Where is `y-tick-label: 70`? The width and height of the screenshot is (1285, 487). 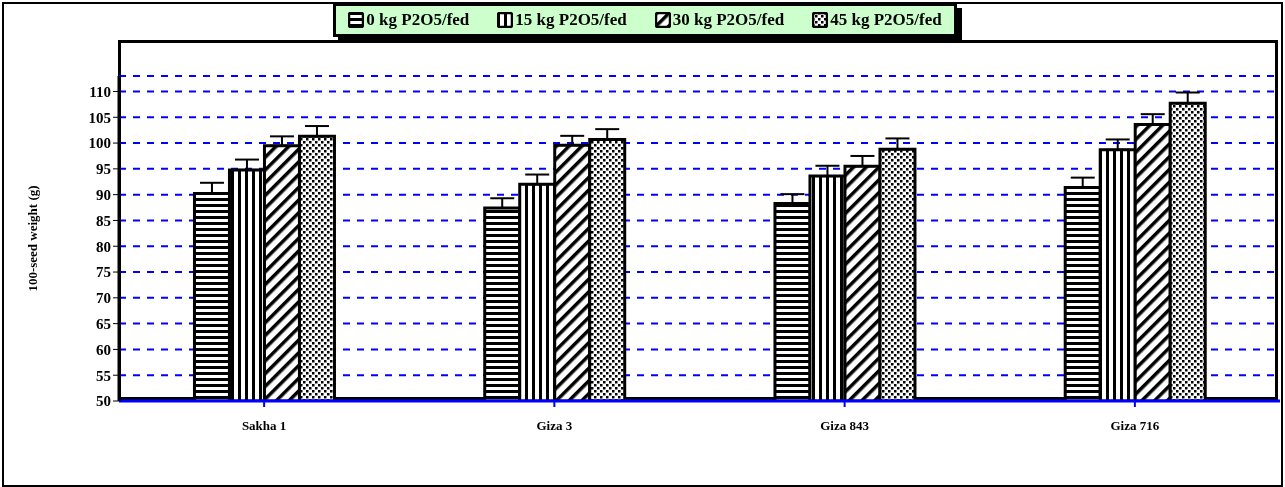
y-tick-label: 70 is located at coordinates (103, 298).